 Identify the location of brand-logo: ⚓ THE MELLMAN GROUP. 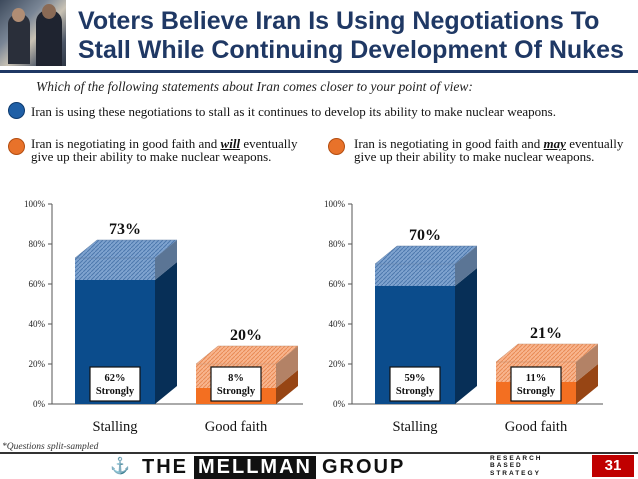
(258, 467).